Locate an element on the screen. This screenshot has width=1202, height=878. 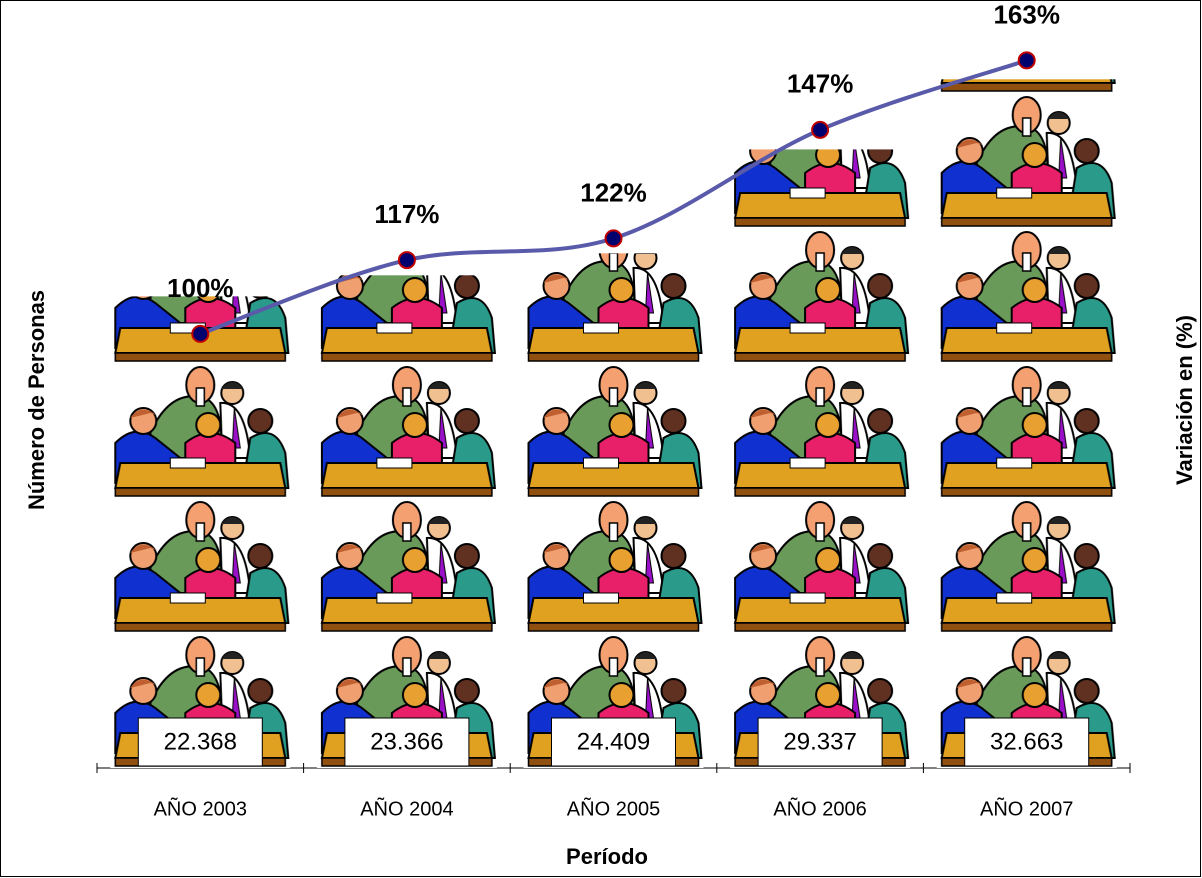
x-tick-label: AÑO 2005 is located at coordinates (613, 808).